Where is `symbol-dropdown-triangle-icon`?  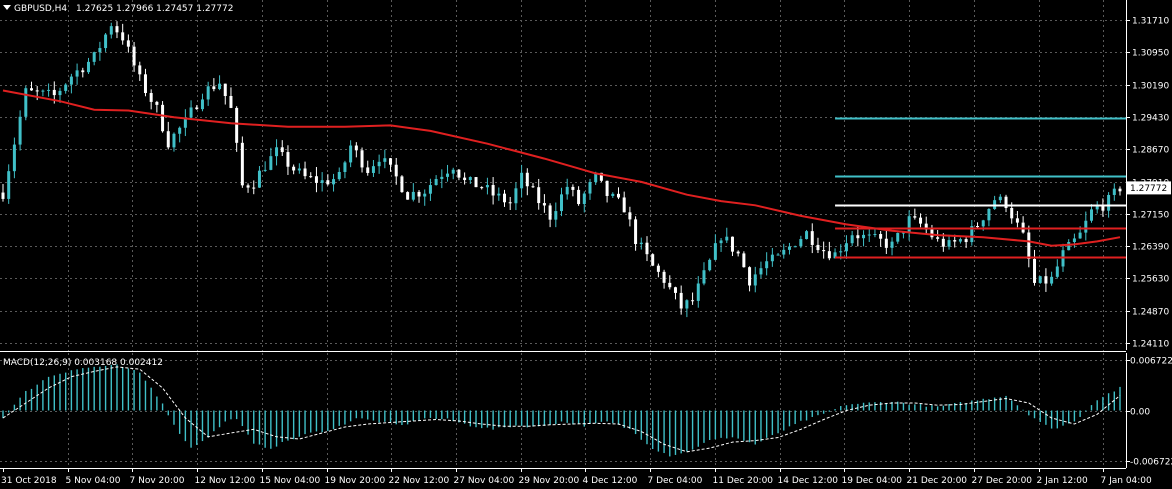
symbol-dropdown-triangle-icon is located at coordinates (7, 7).